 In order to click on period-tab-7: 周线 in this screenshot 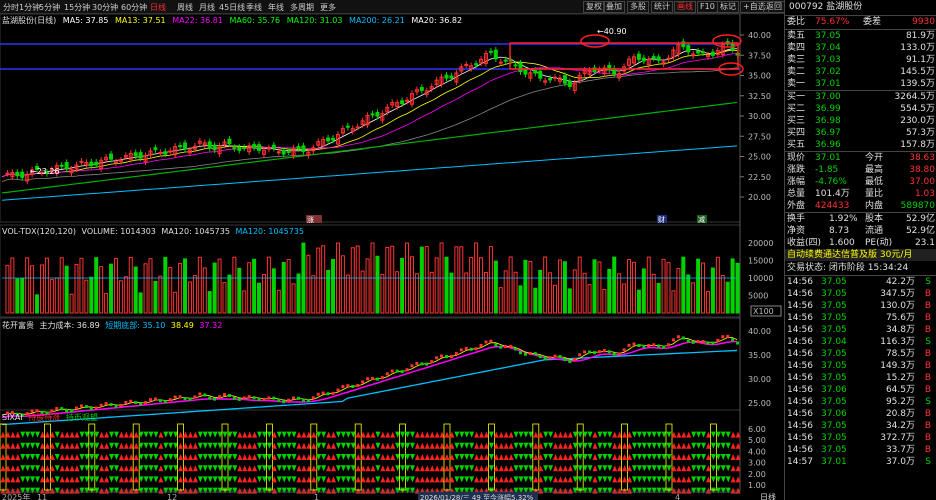, I will do `click(185, 7)`.